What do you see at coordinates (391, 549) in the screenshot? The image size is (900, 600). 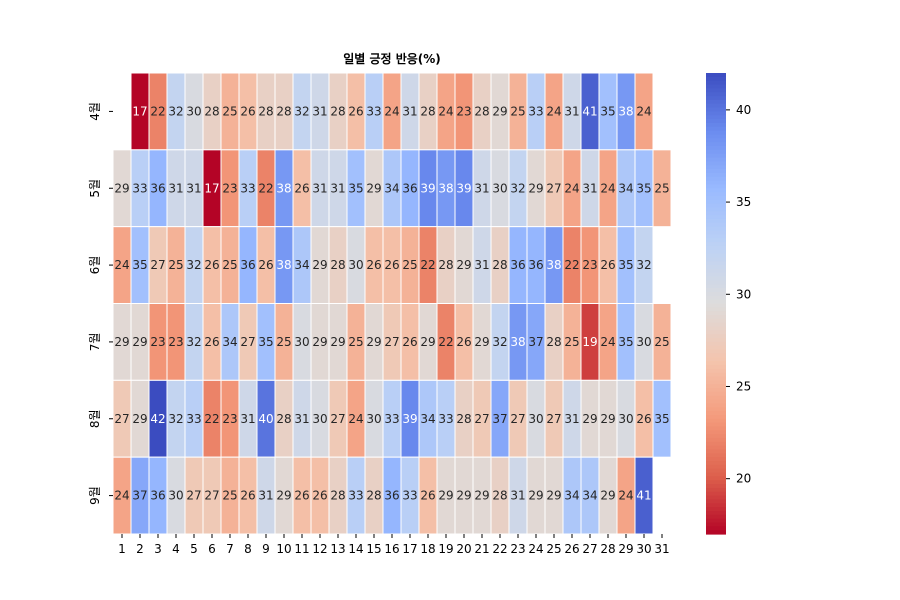 I see `x-tick-label: 16` at bounding box center [391, 549].